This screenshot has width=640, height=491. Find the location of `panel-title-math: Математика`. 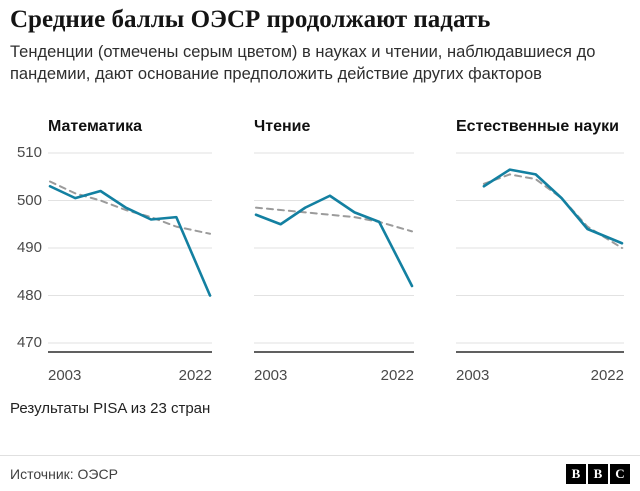

panel-title-math: Математика is located at coordinates (95, 127).